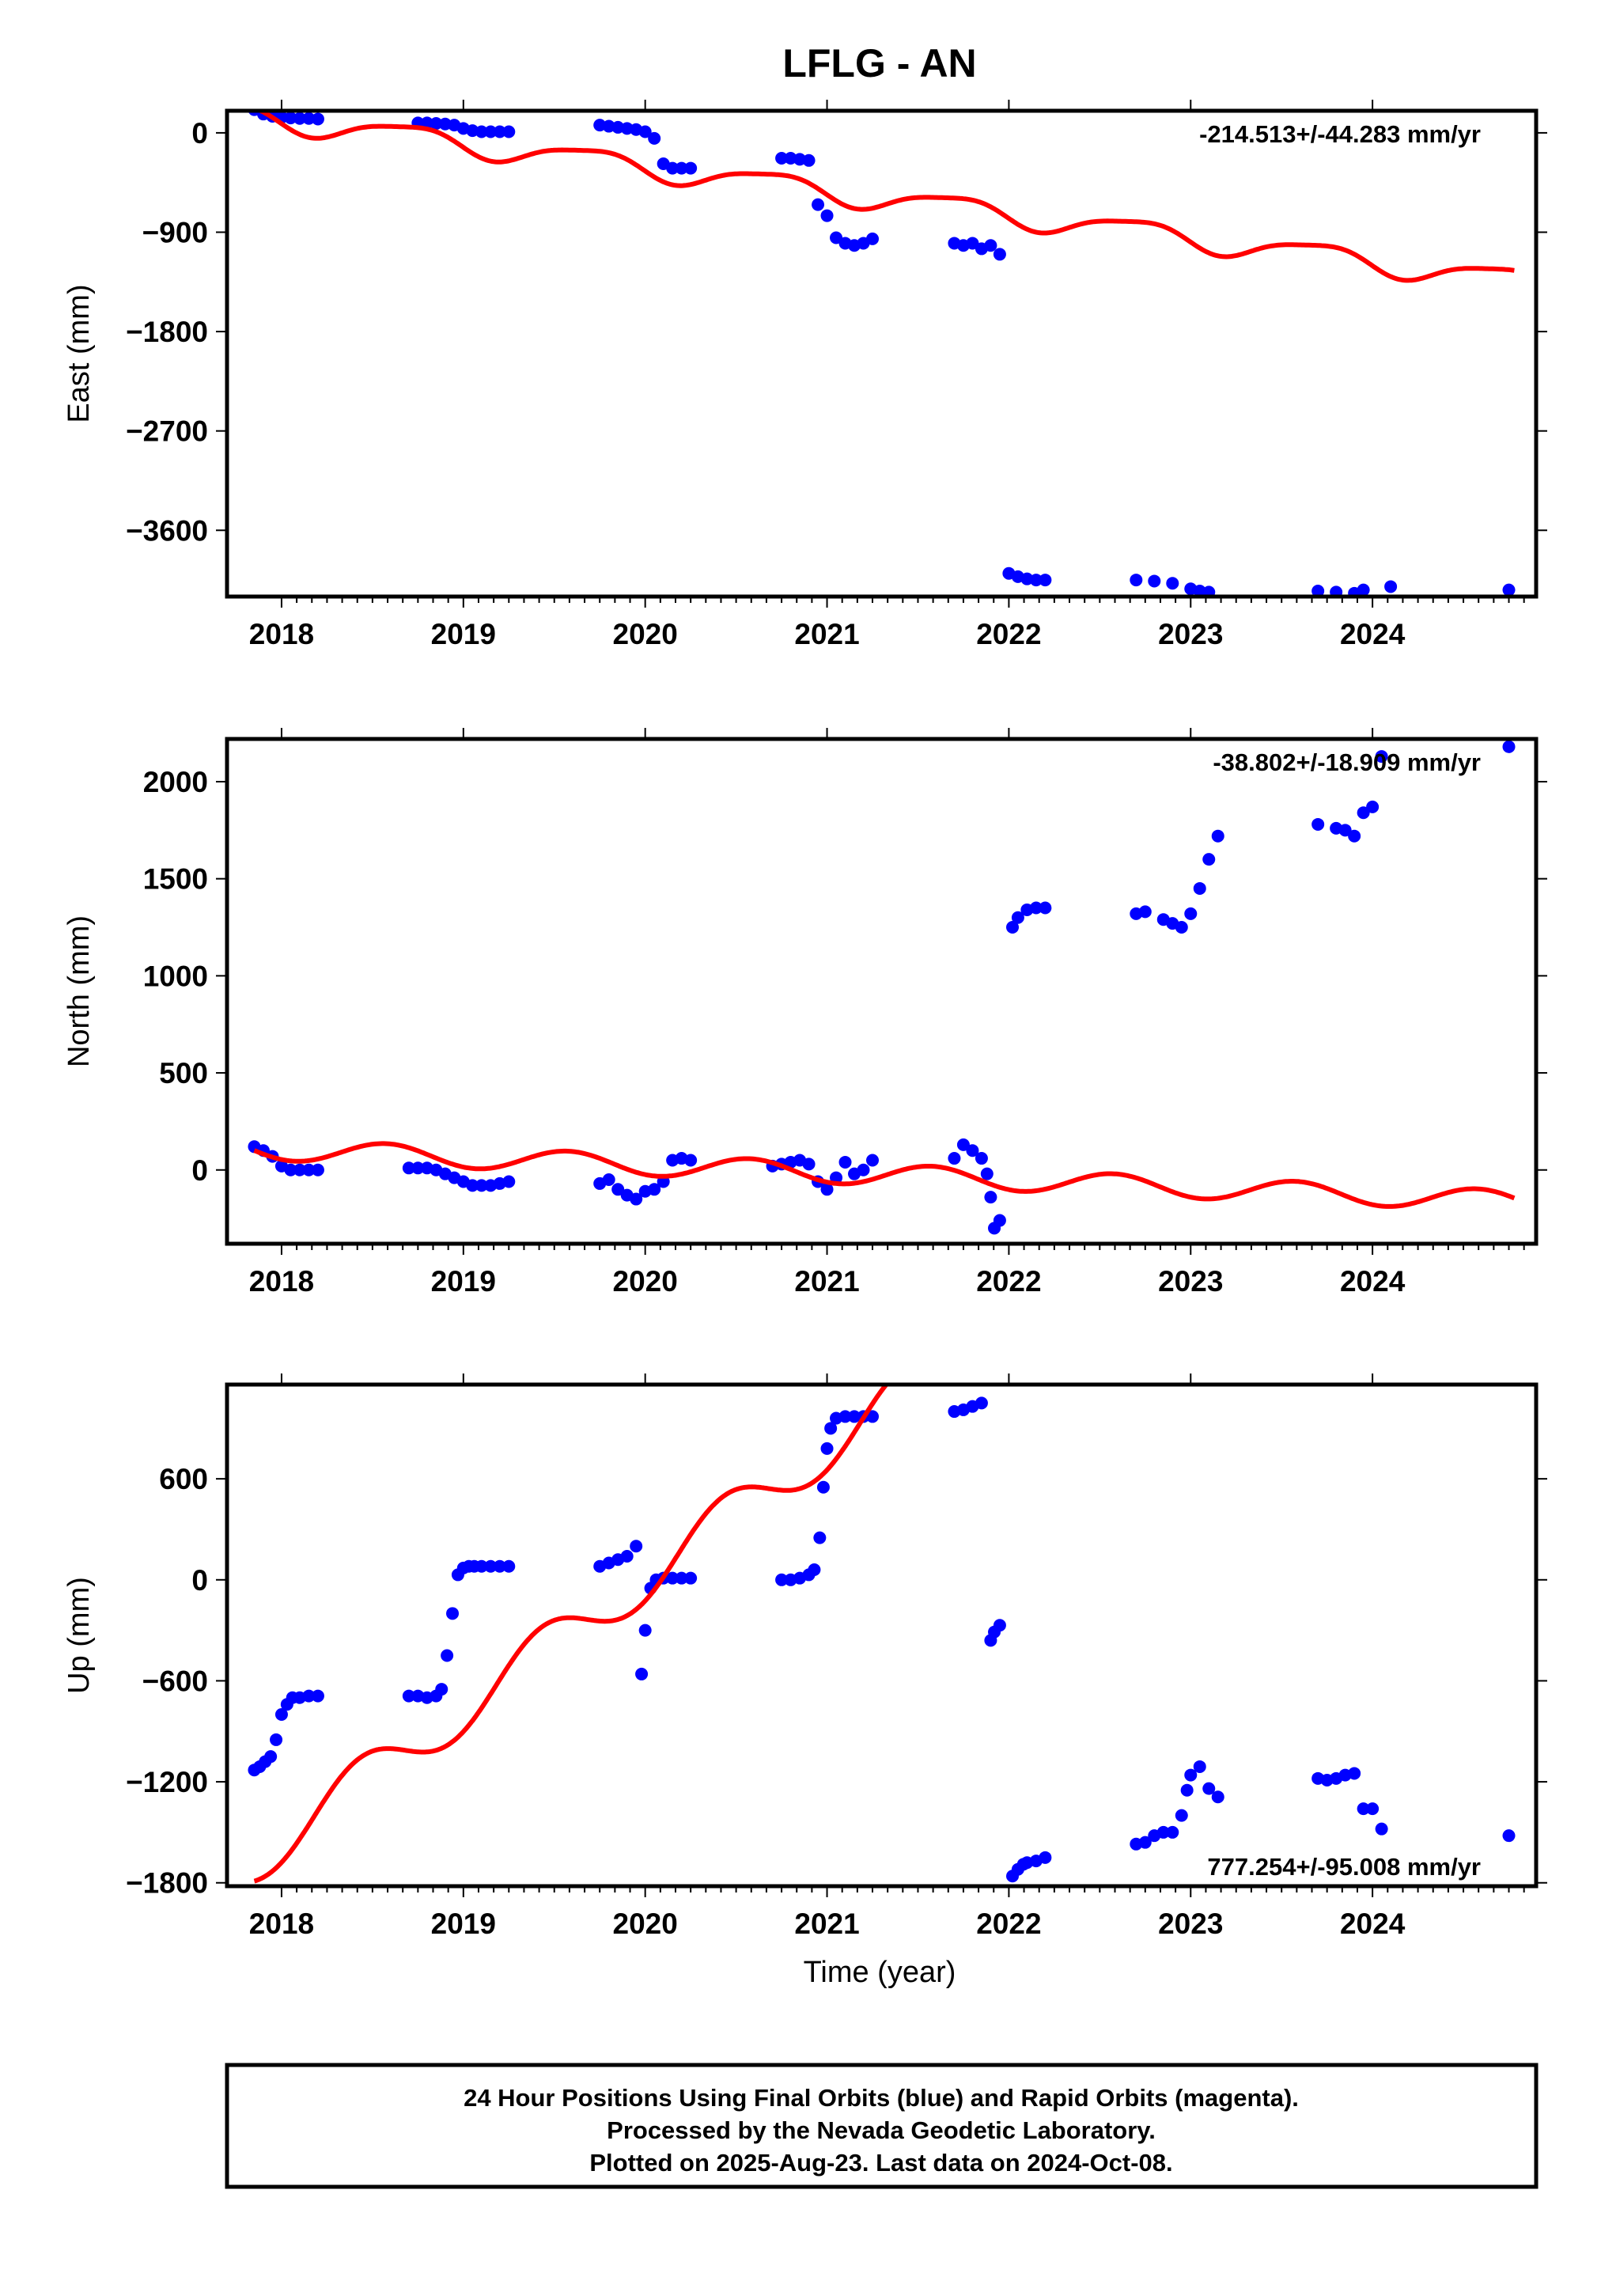  Describe the element at coordinates (175, 782) in the screenshot. I see `y-tick-label: 2000` at that location.